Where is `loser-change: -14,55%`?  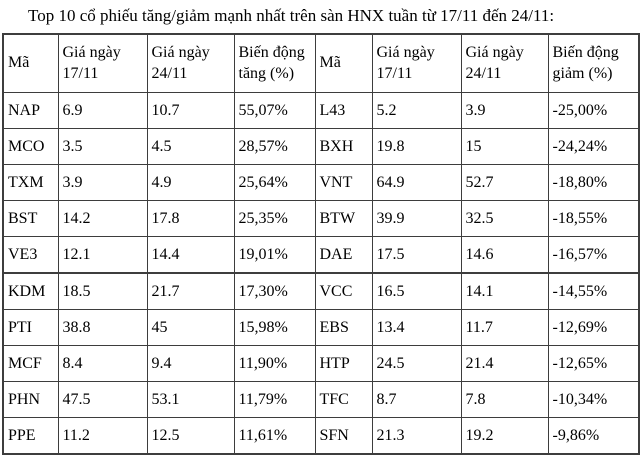 loser-change: -14,55% is located at coordinates (593, 291).